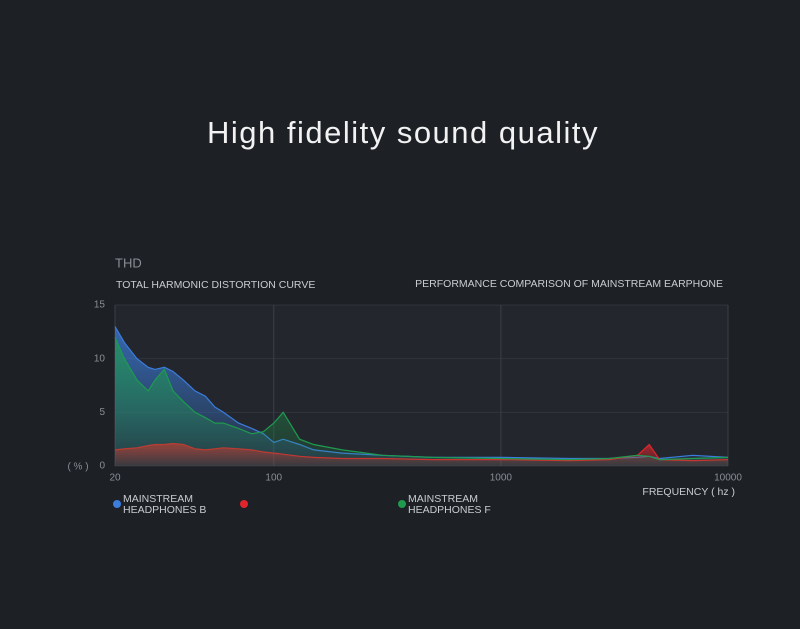  What do you see at coordinates (165, 504) in the screenshot?
I see `legend-label: MAINSTREAM HEADPHONES B` at bounding box center [165, 504].